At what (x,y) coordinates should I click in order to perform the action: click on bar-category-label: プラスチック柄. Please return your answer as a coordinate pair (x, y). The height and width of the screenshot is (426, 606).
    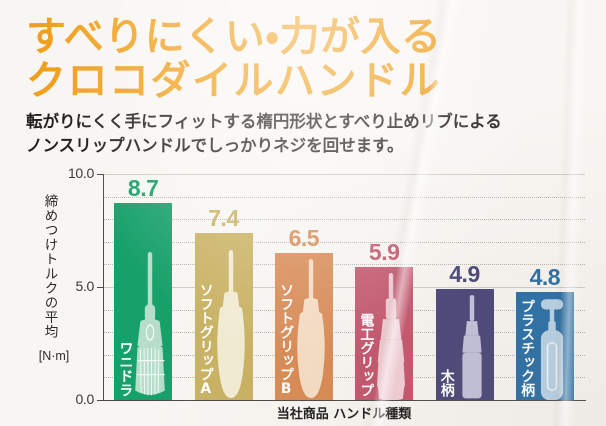
    Looking at the image, I should click on (527, 348).